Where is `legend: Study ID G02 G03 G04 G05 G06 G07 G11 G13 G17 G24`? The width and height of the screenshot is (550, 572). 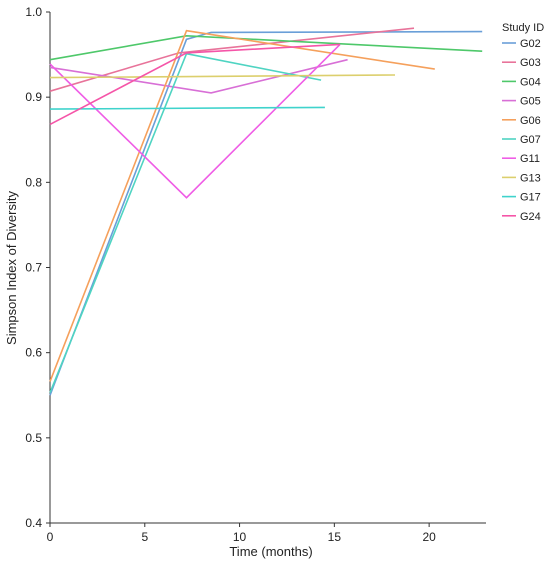
legend: Study ID G02 G03 G04 G05 G06 G07 G11 G13 G17 G24 is located at coordinates (523, 122).